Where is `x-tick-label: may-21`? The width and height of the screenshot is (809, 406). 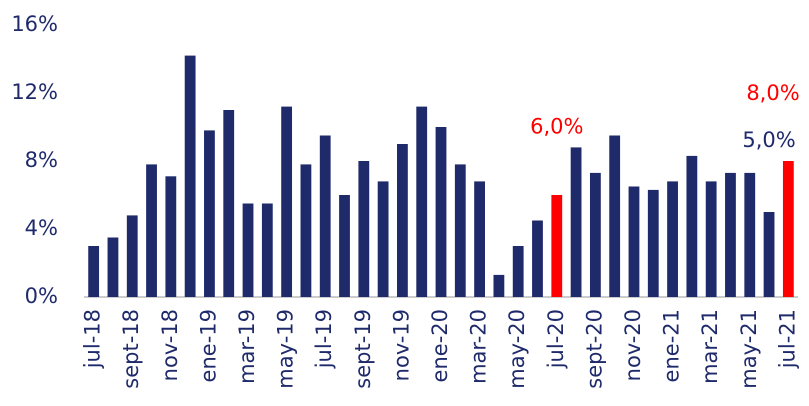 x-tick-label: may-21 is located at coordinates (749, 349).